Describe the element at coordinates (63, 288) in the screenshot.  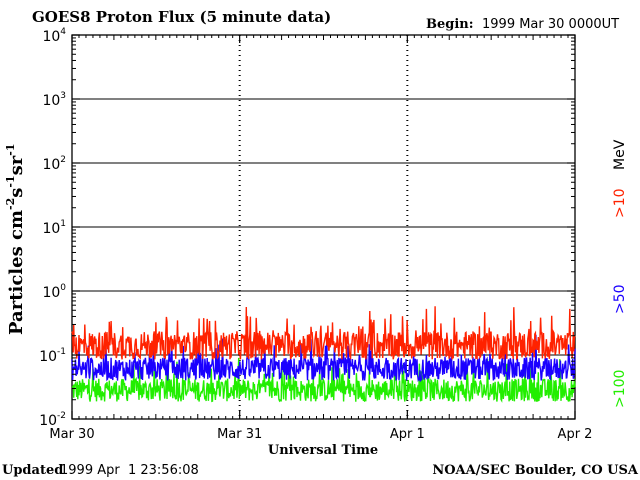
I see `y-tick-exponent: 0` at that location.